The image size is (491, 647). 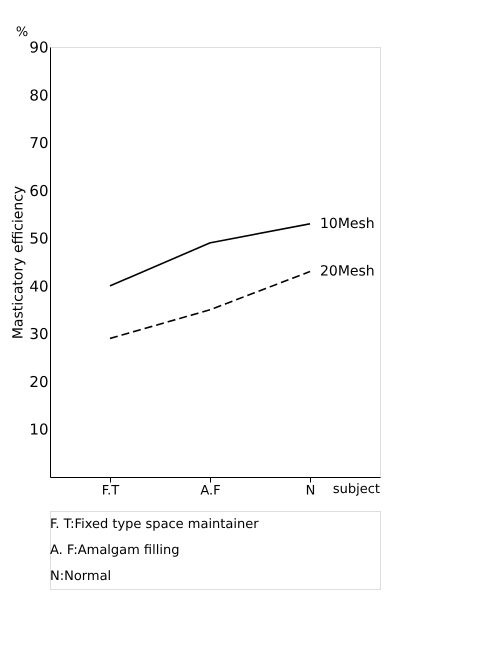 I want to click on y-tick-label: 70, so click(x=38, y=143).